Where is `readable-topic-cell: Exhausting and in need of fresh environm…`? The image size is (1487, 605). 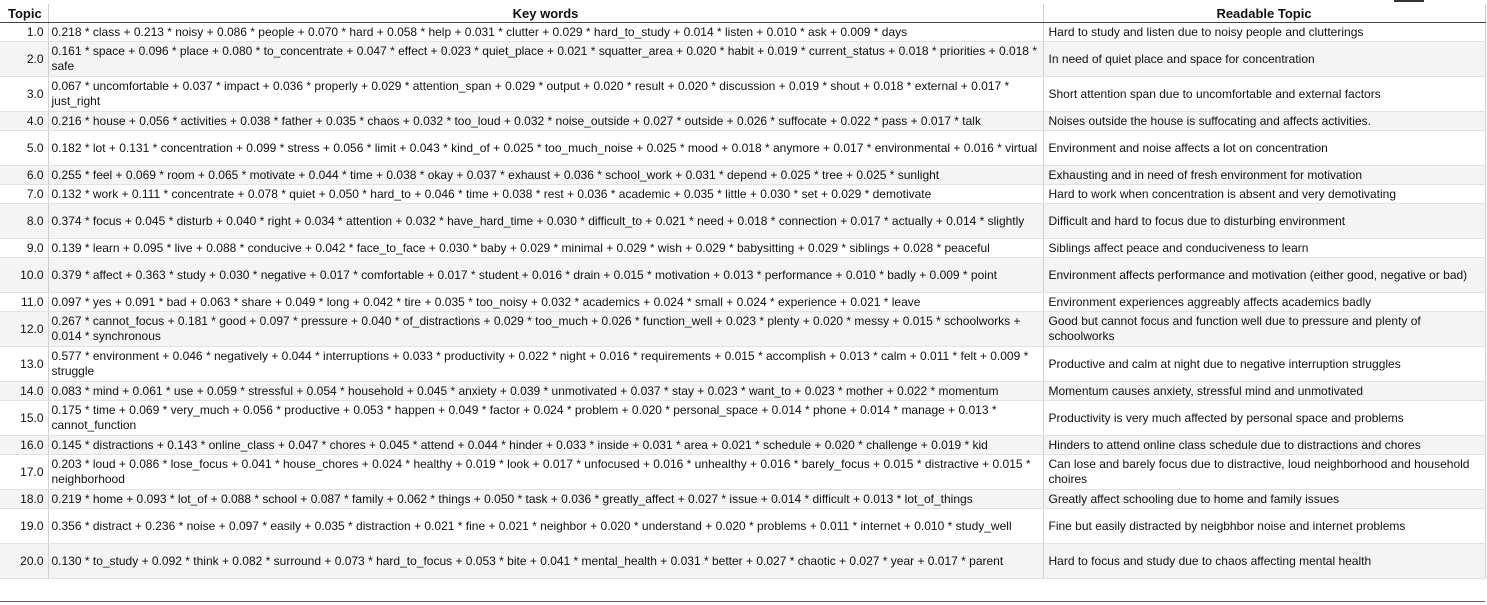 readable-topic-cell: Exhausting and in need of fresh environm… is located at coordinates (1264, 175).